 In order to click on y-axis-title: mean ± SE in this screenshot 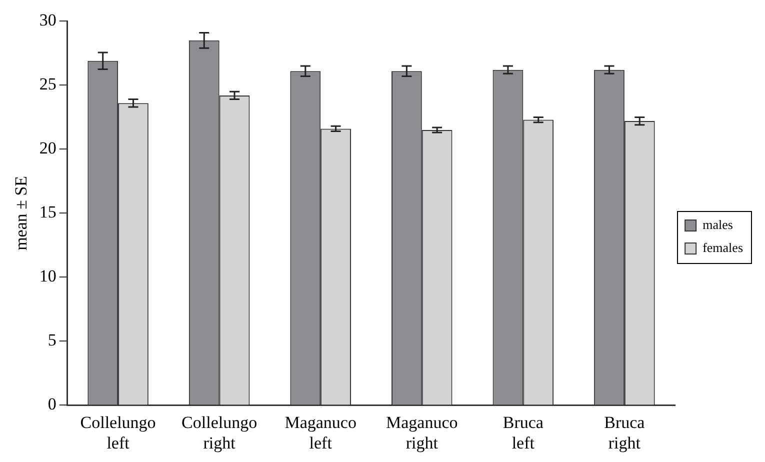, I will do `click(21, 213)`.